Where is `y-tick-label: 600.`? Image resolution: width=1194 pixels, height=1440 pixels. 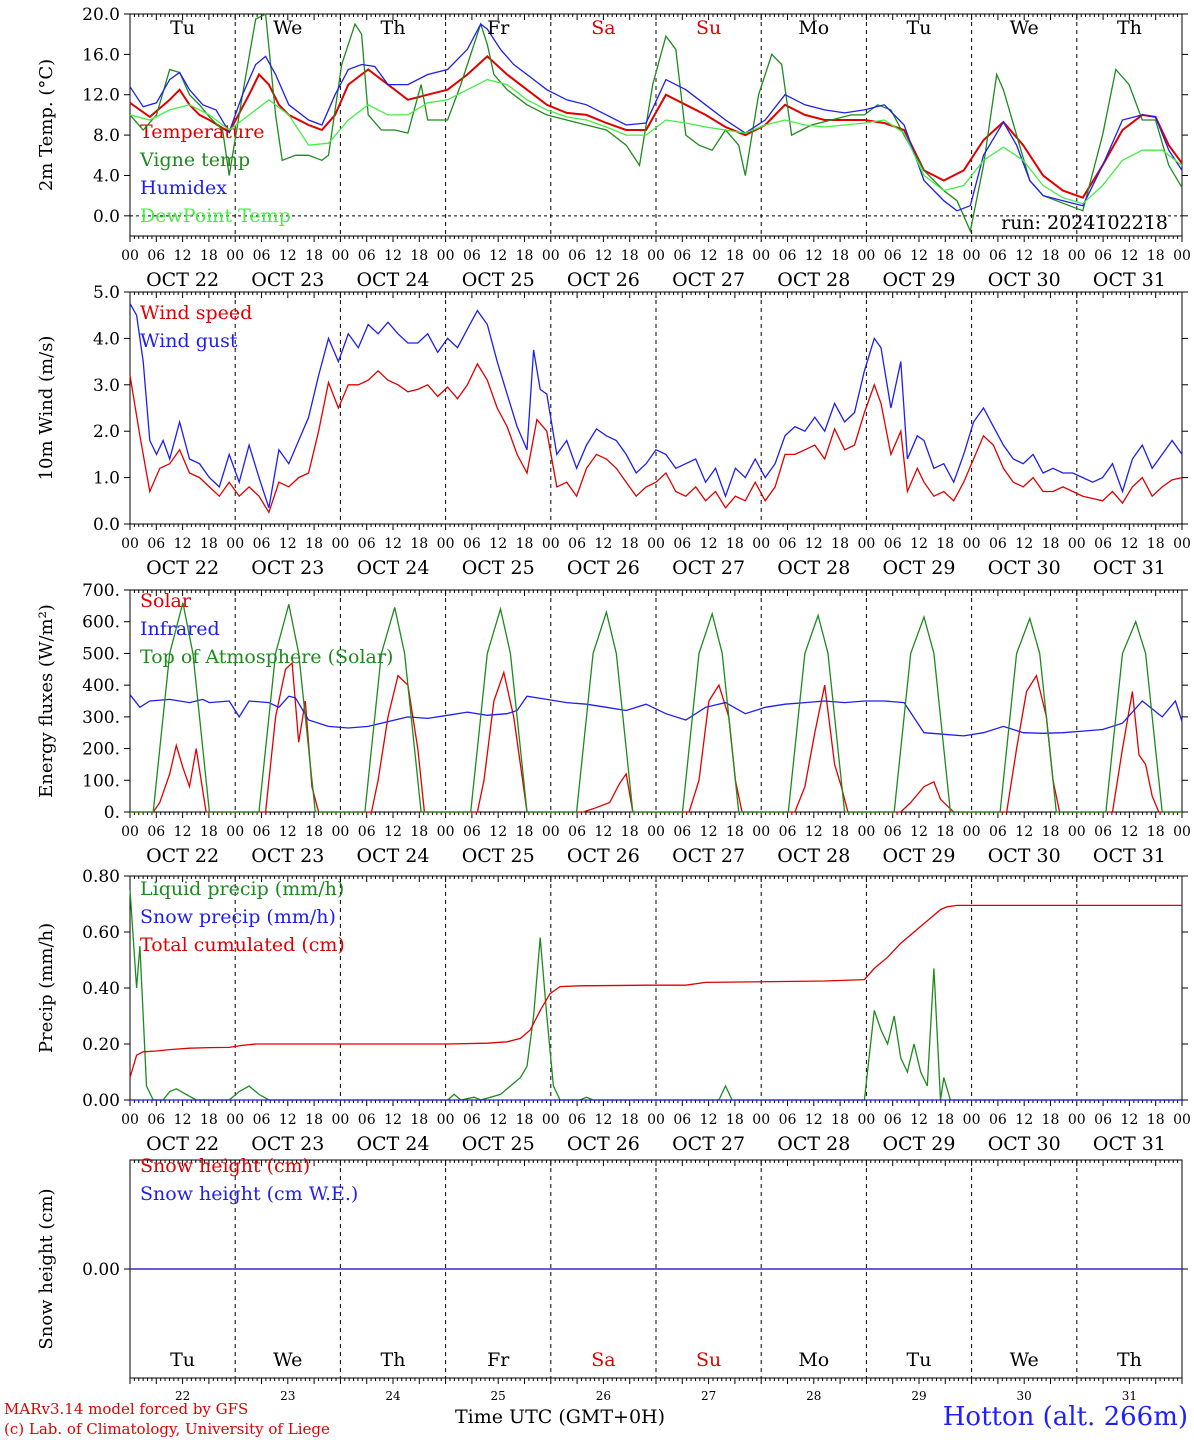 y-tick-label: 600. is located at coordinates (101, 623).